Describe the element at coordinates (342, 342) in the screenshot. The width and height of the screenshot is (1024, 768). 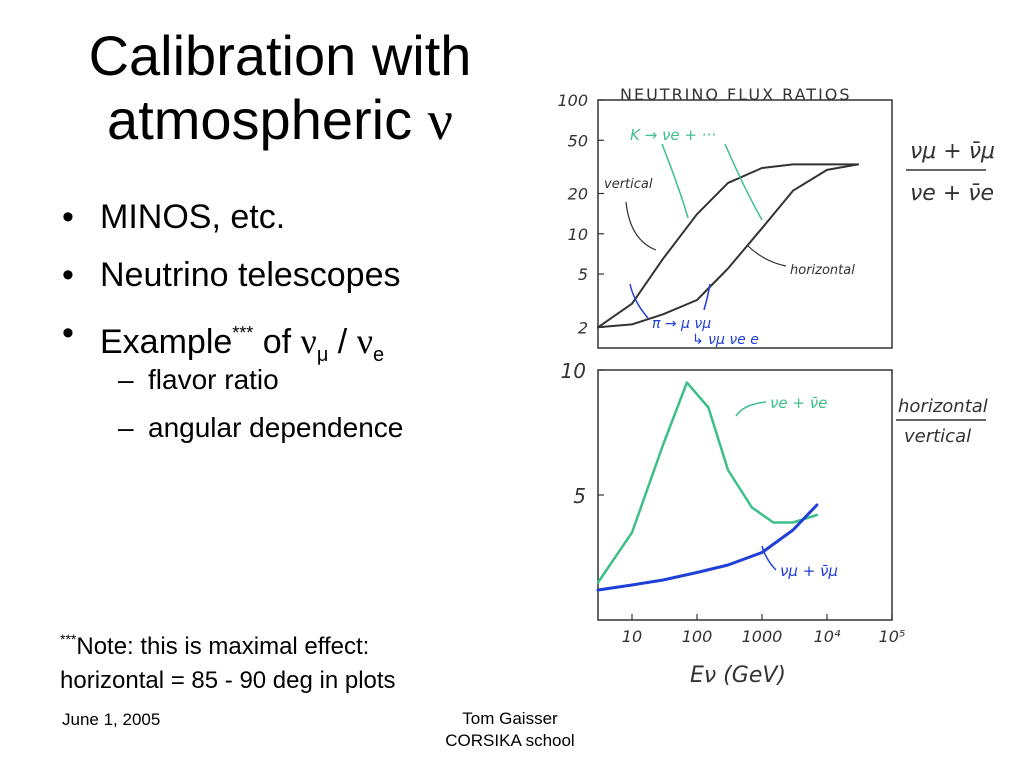
I see `slash: /` at that location.